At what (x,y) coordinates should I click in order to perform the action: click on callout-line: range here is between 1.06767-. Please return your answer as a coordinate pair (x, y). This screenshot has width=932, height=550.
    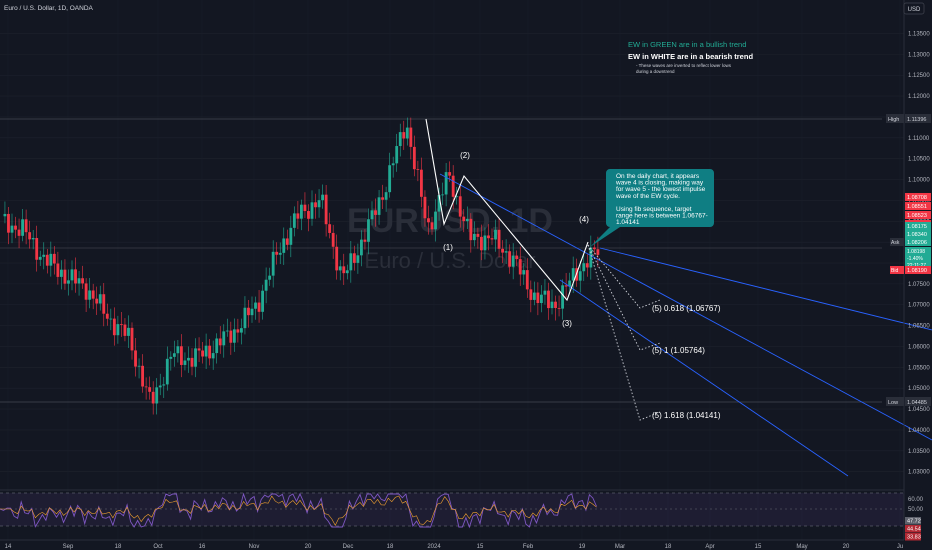
    Looking at the image, I should click on (662, 216).